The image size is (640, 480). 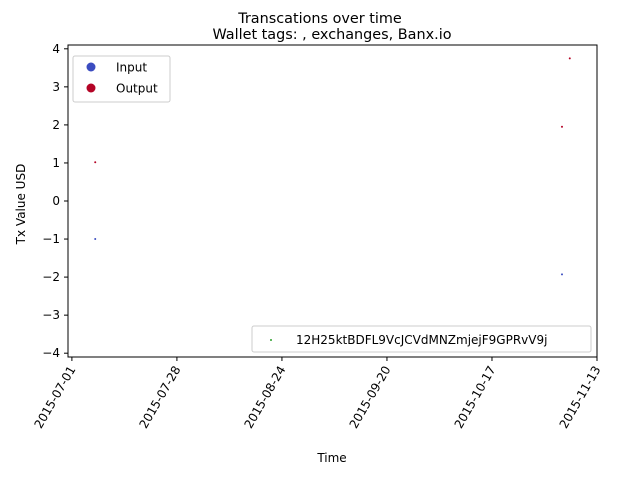 I want to click on y-axis: −4 −3 −2 −1 0 1 2 3 4, so click(x=55, y=201).